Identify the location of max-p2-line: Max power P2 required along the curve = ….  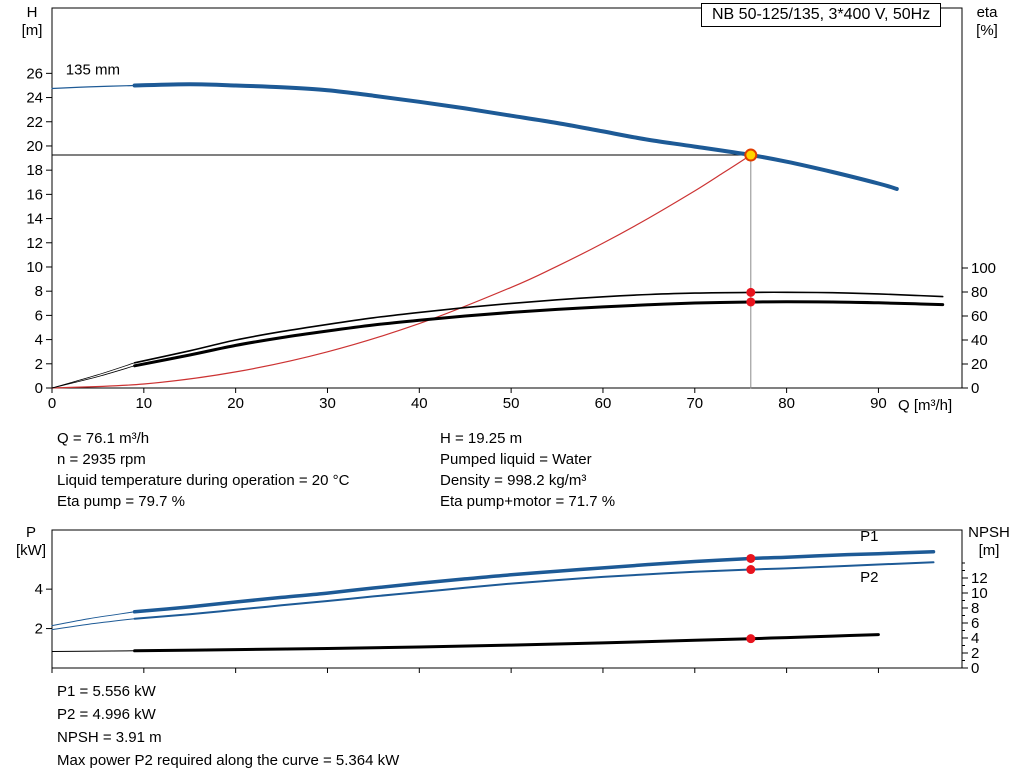
(228, 760).